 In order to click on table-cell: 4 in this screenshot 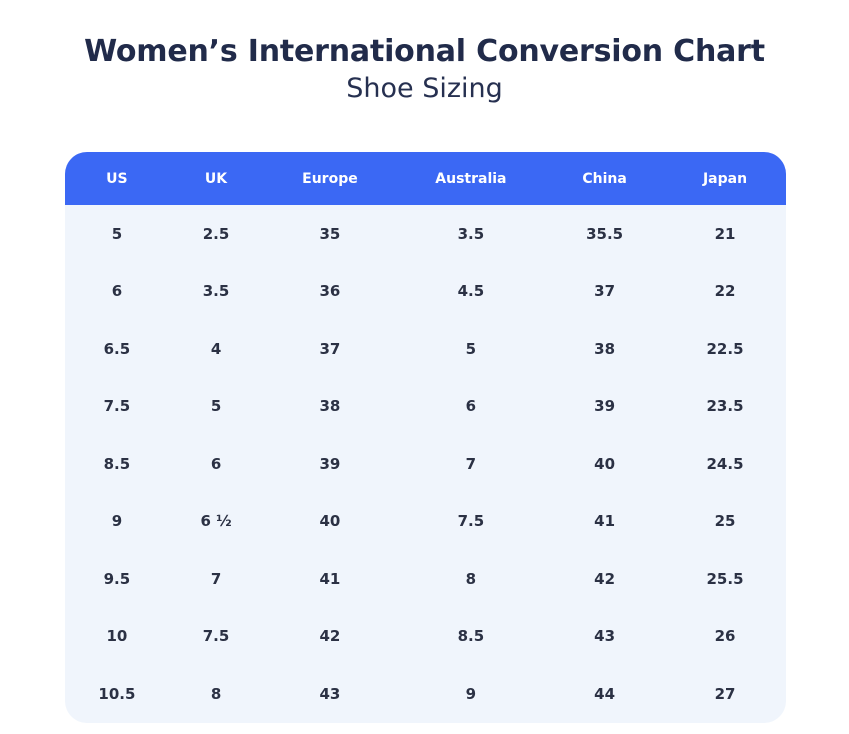, I will do `click(216, 348)`.